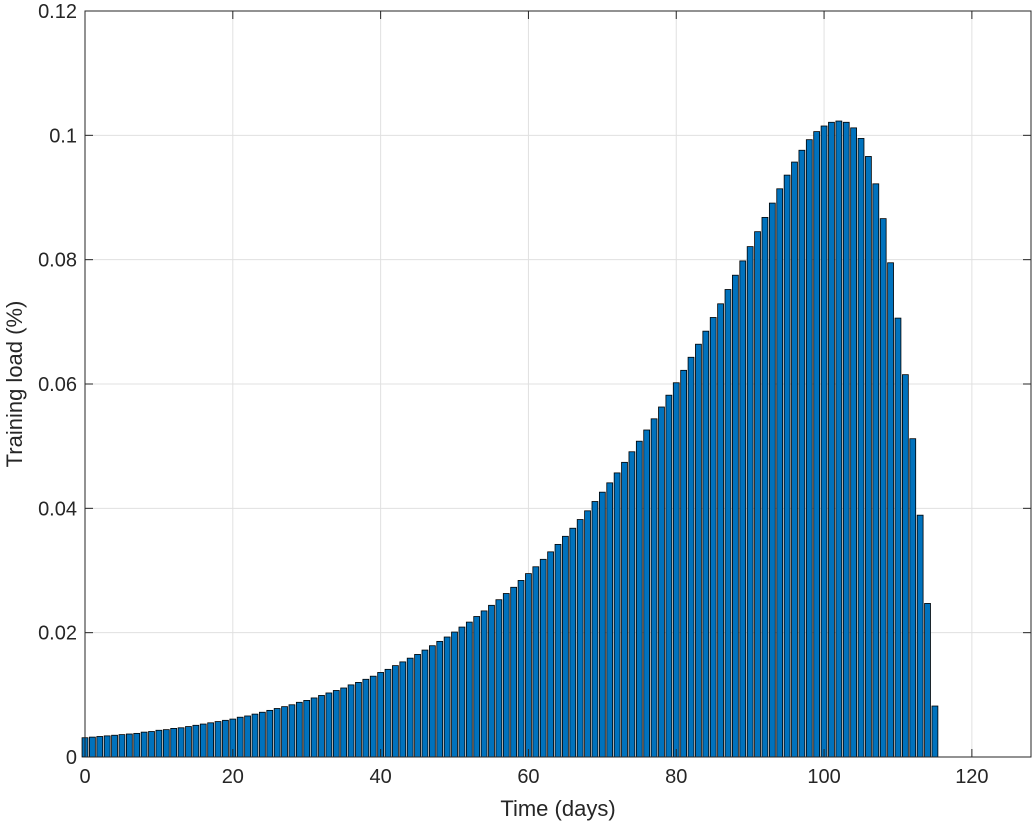 The image size is (1034, 826). What do you see at coordinates (557, 808) in the screenshot?
I see `x-axis-title: Time (days)` at bounding box center [557, 808].